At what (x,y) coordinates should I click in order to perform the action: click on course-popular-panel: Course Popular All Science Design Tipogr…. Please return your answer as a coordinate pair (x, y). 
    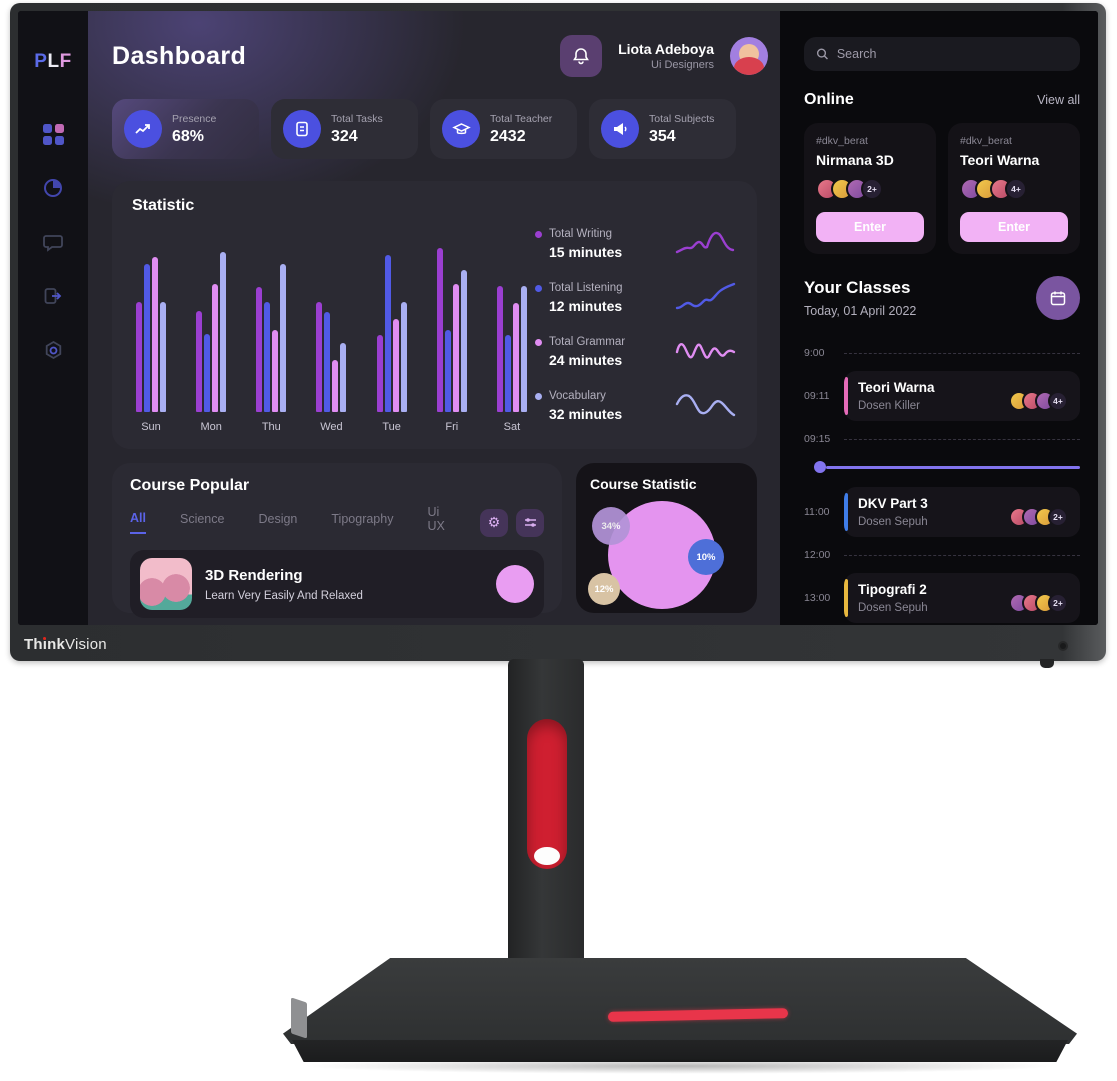
    Looking at the image, I should click on (337, 540).